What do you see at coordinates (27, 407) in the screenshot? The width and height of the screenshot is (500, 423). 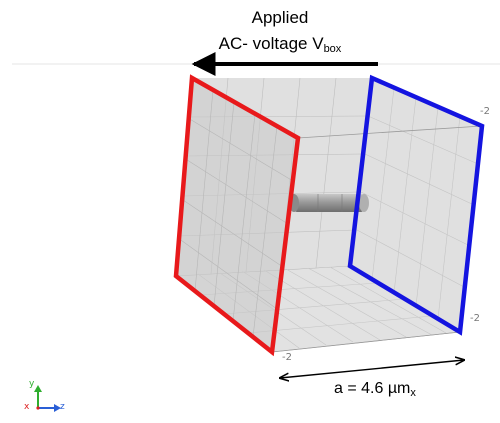 I see `axis-label-x: x` at bounding box center [27, 407].